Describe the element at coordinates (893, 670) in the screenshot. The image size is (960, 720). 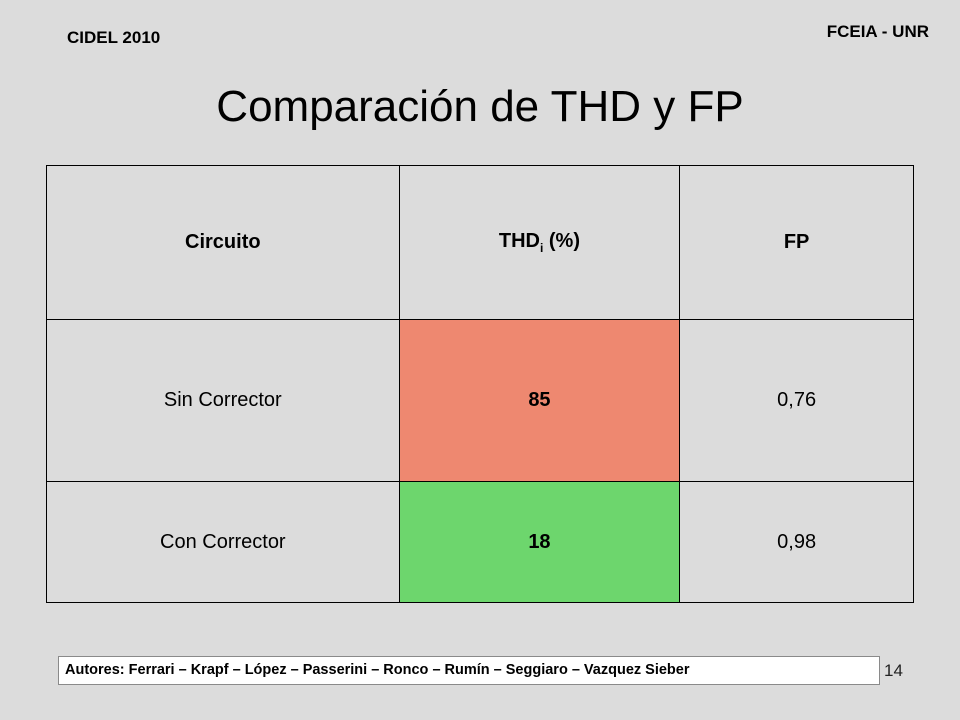
I see `page-number: 14` at that location.